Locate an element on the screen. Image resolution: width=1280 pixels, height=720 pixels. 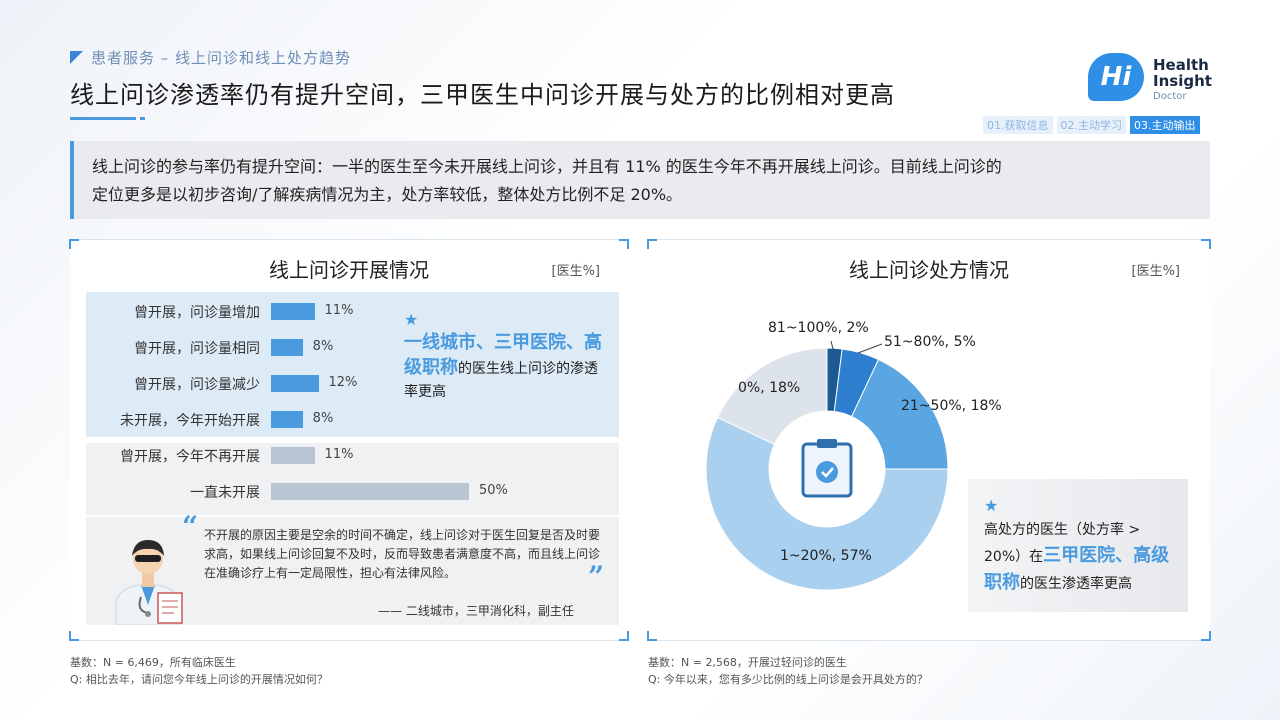
title-underline-dot is located at coordinates (142, 118).